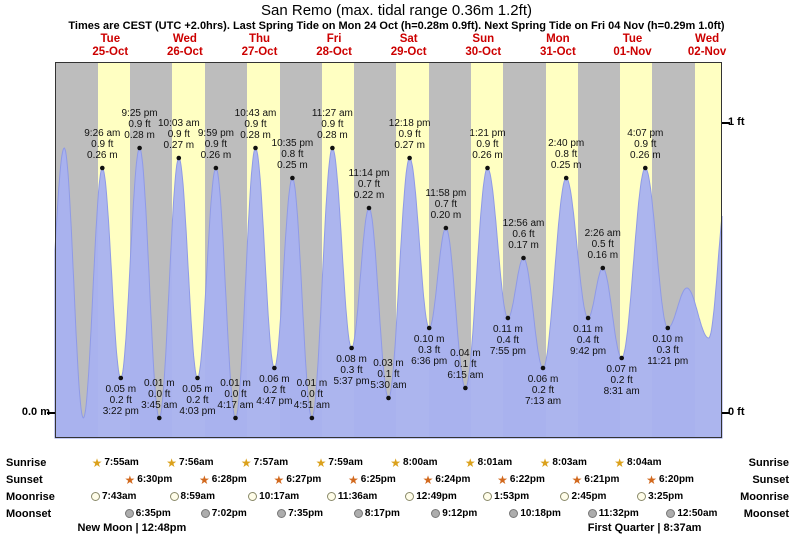 The width and height of the screenshot is (793, 539). Describe the element at coordinates (382, 513) in the screenshot. I see `moonset-time: 8:17pm` at that location.